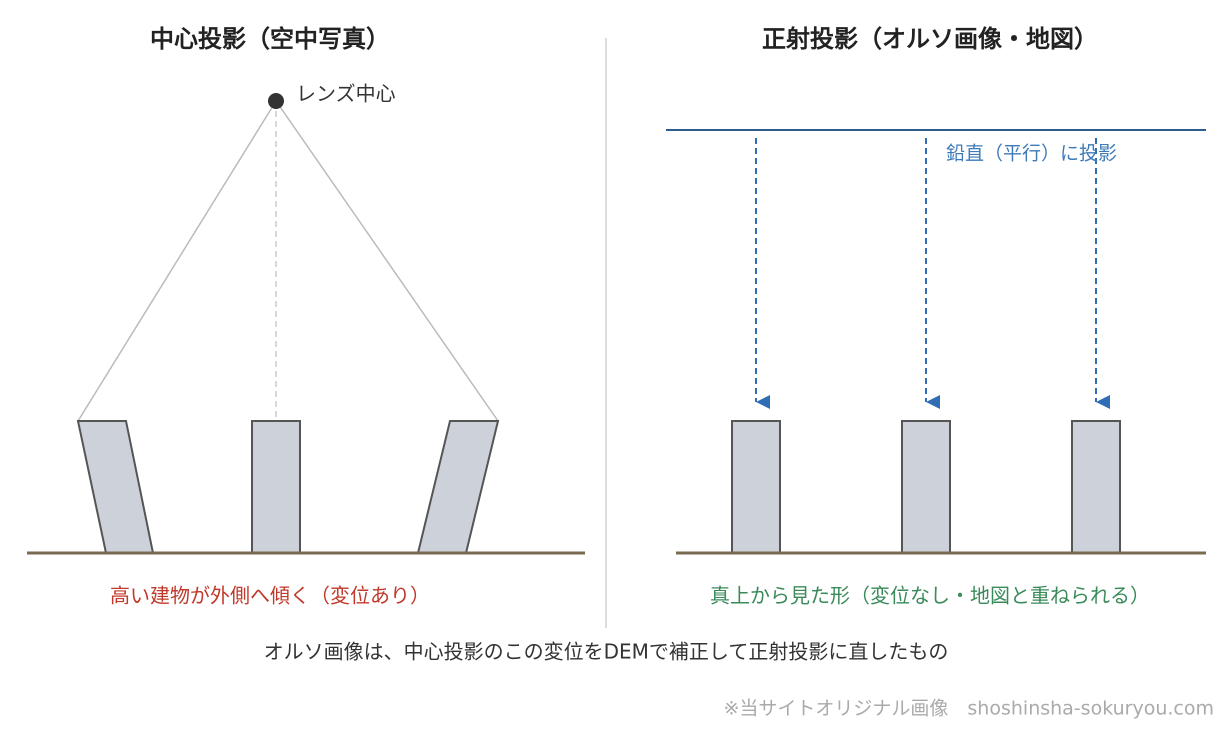 The height and width of the screenshot is (736, 1232). I want to click on right-caption: 真上から見た形（変位なし・地図と重ねられる）, so click(930, 596).